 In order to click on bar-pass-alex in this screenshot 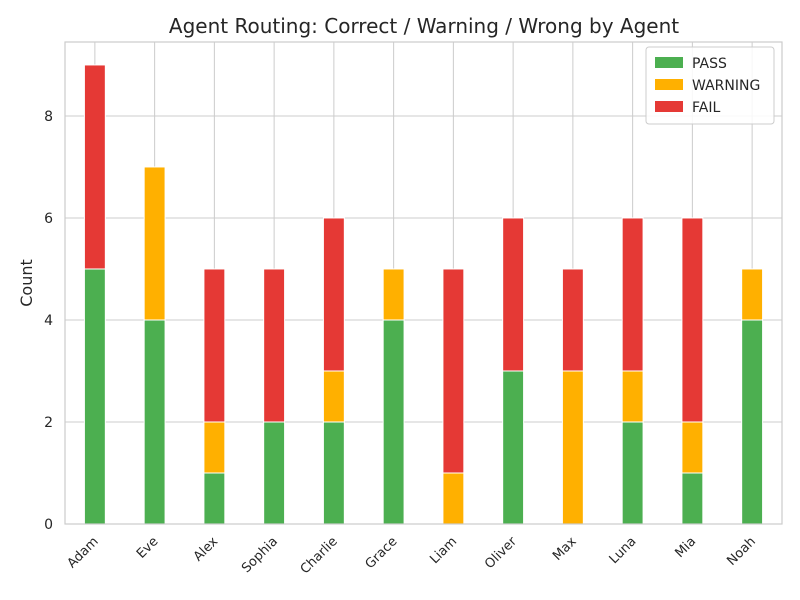, I will do `click(214, 498)`.